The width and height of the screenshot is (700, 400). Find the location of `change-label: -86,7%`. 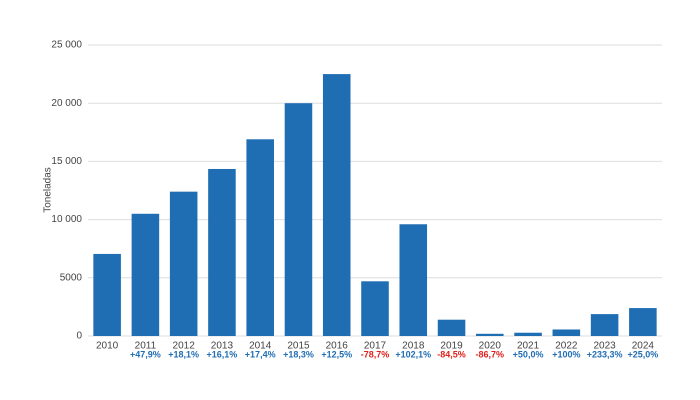

change-label: -86,7% is located at coordinates (490, 354).